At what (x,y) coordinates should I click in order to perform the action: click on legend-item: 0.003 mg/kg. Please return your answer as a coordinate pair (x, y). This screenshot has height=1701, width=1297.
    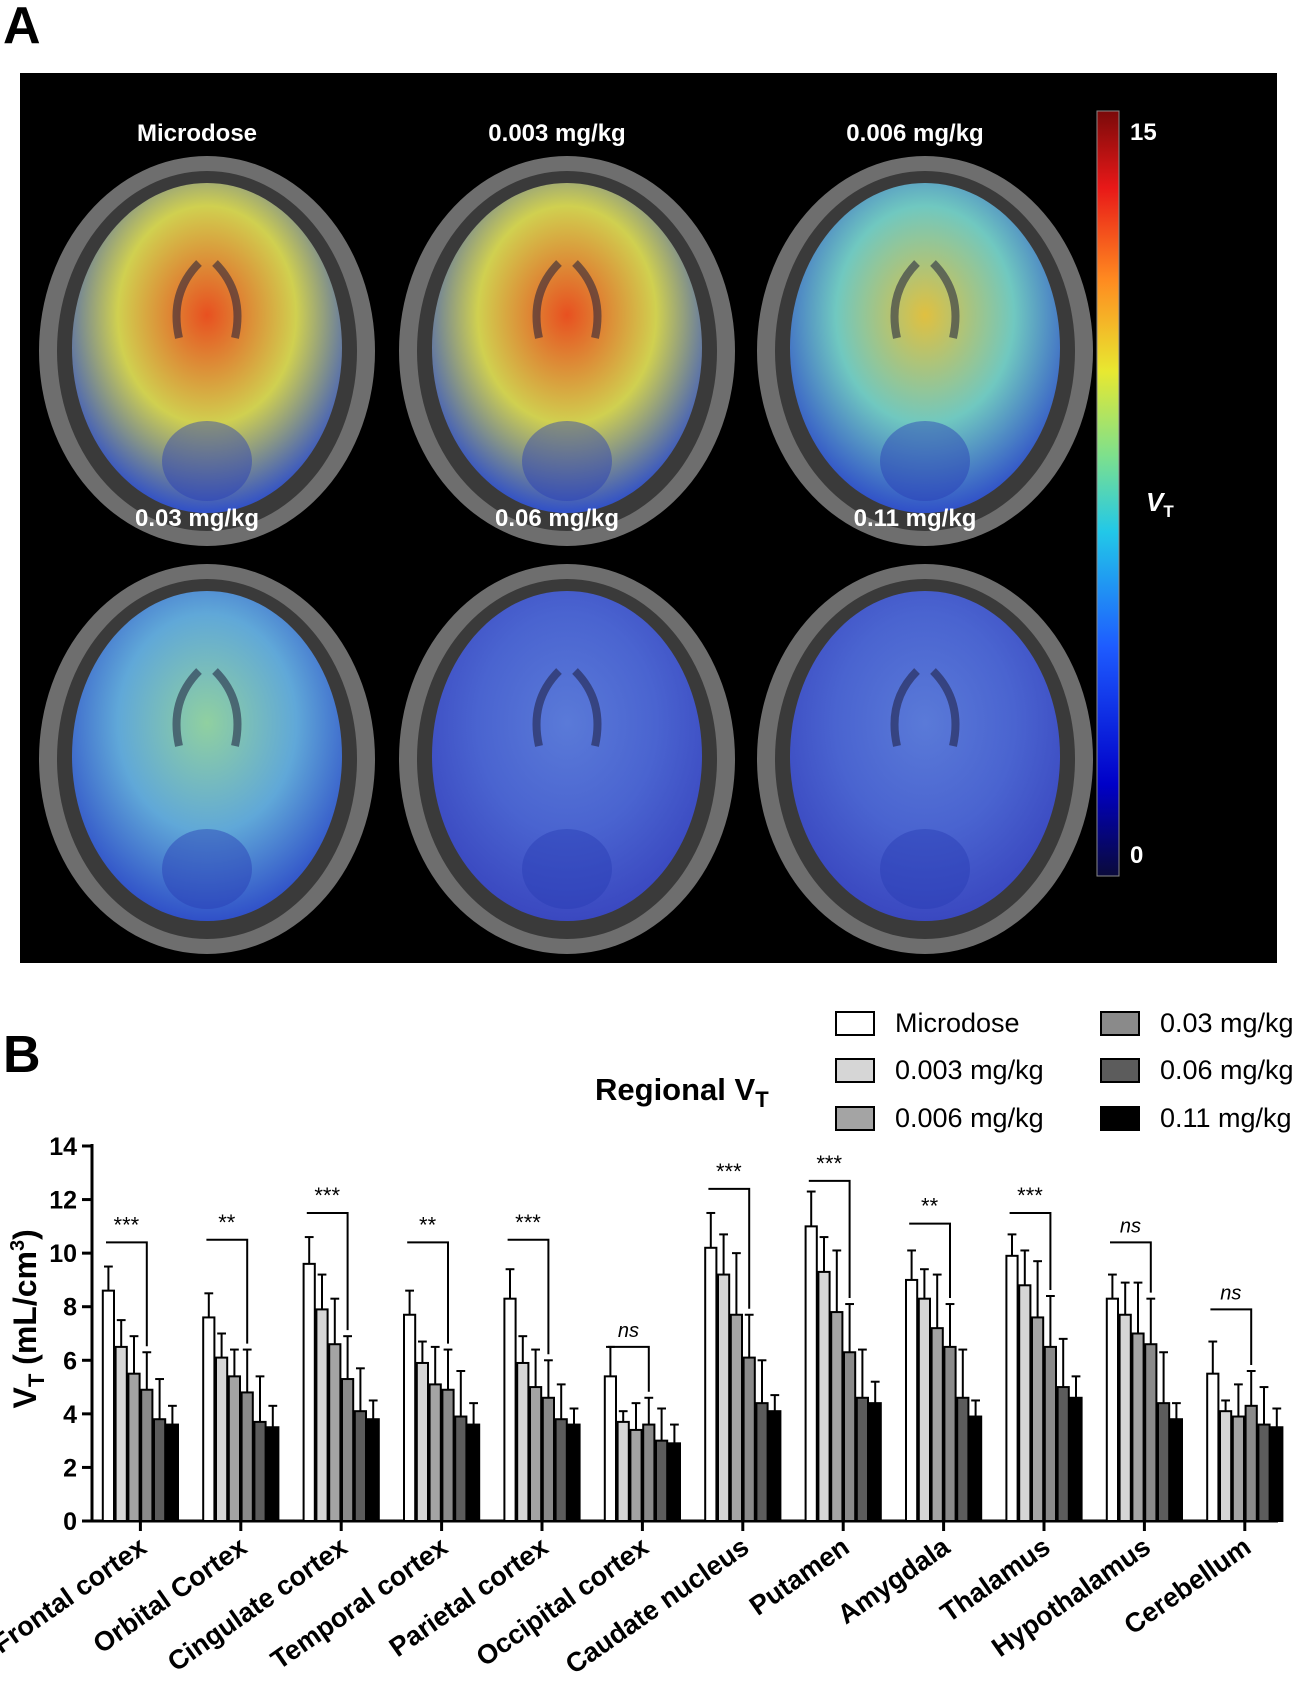
    Looking at the image, I should click on (939, 1070).